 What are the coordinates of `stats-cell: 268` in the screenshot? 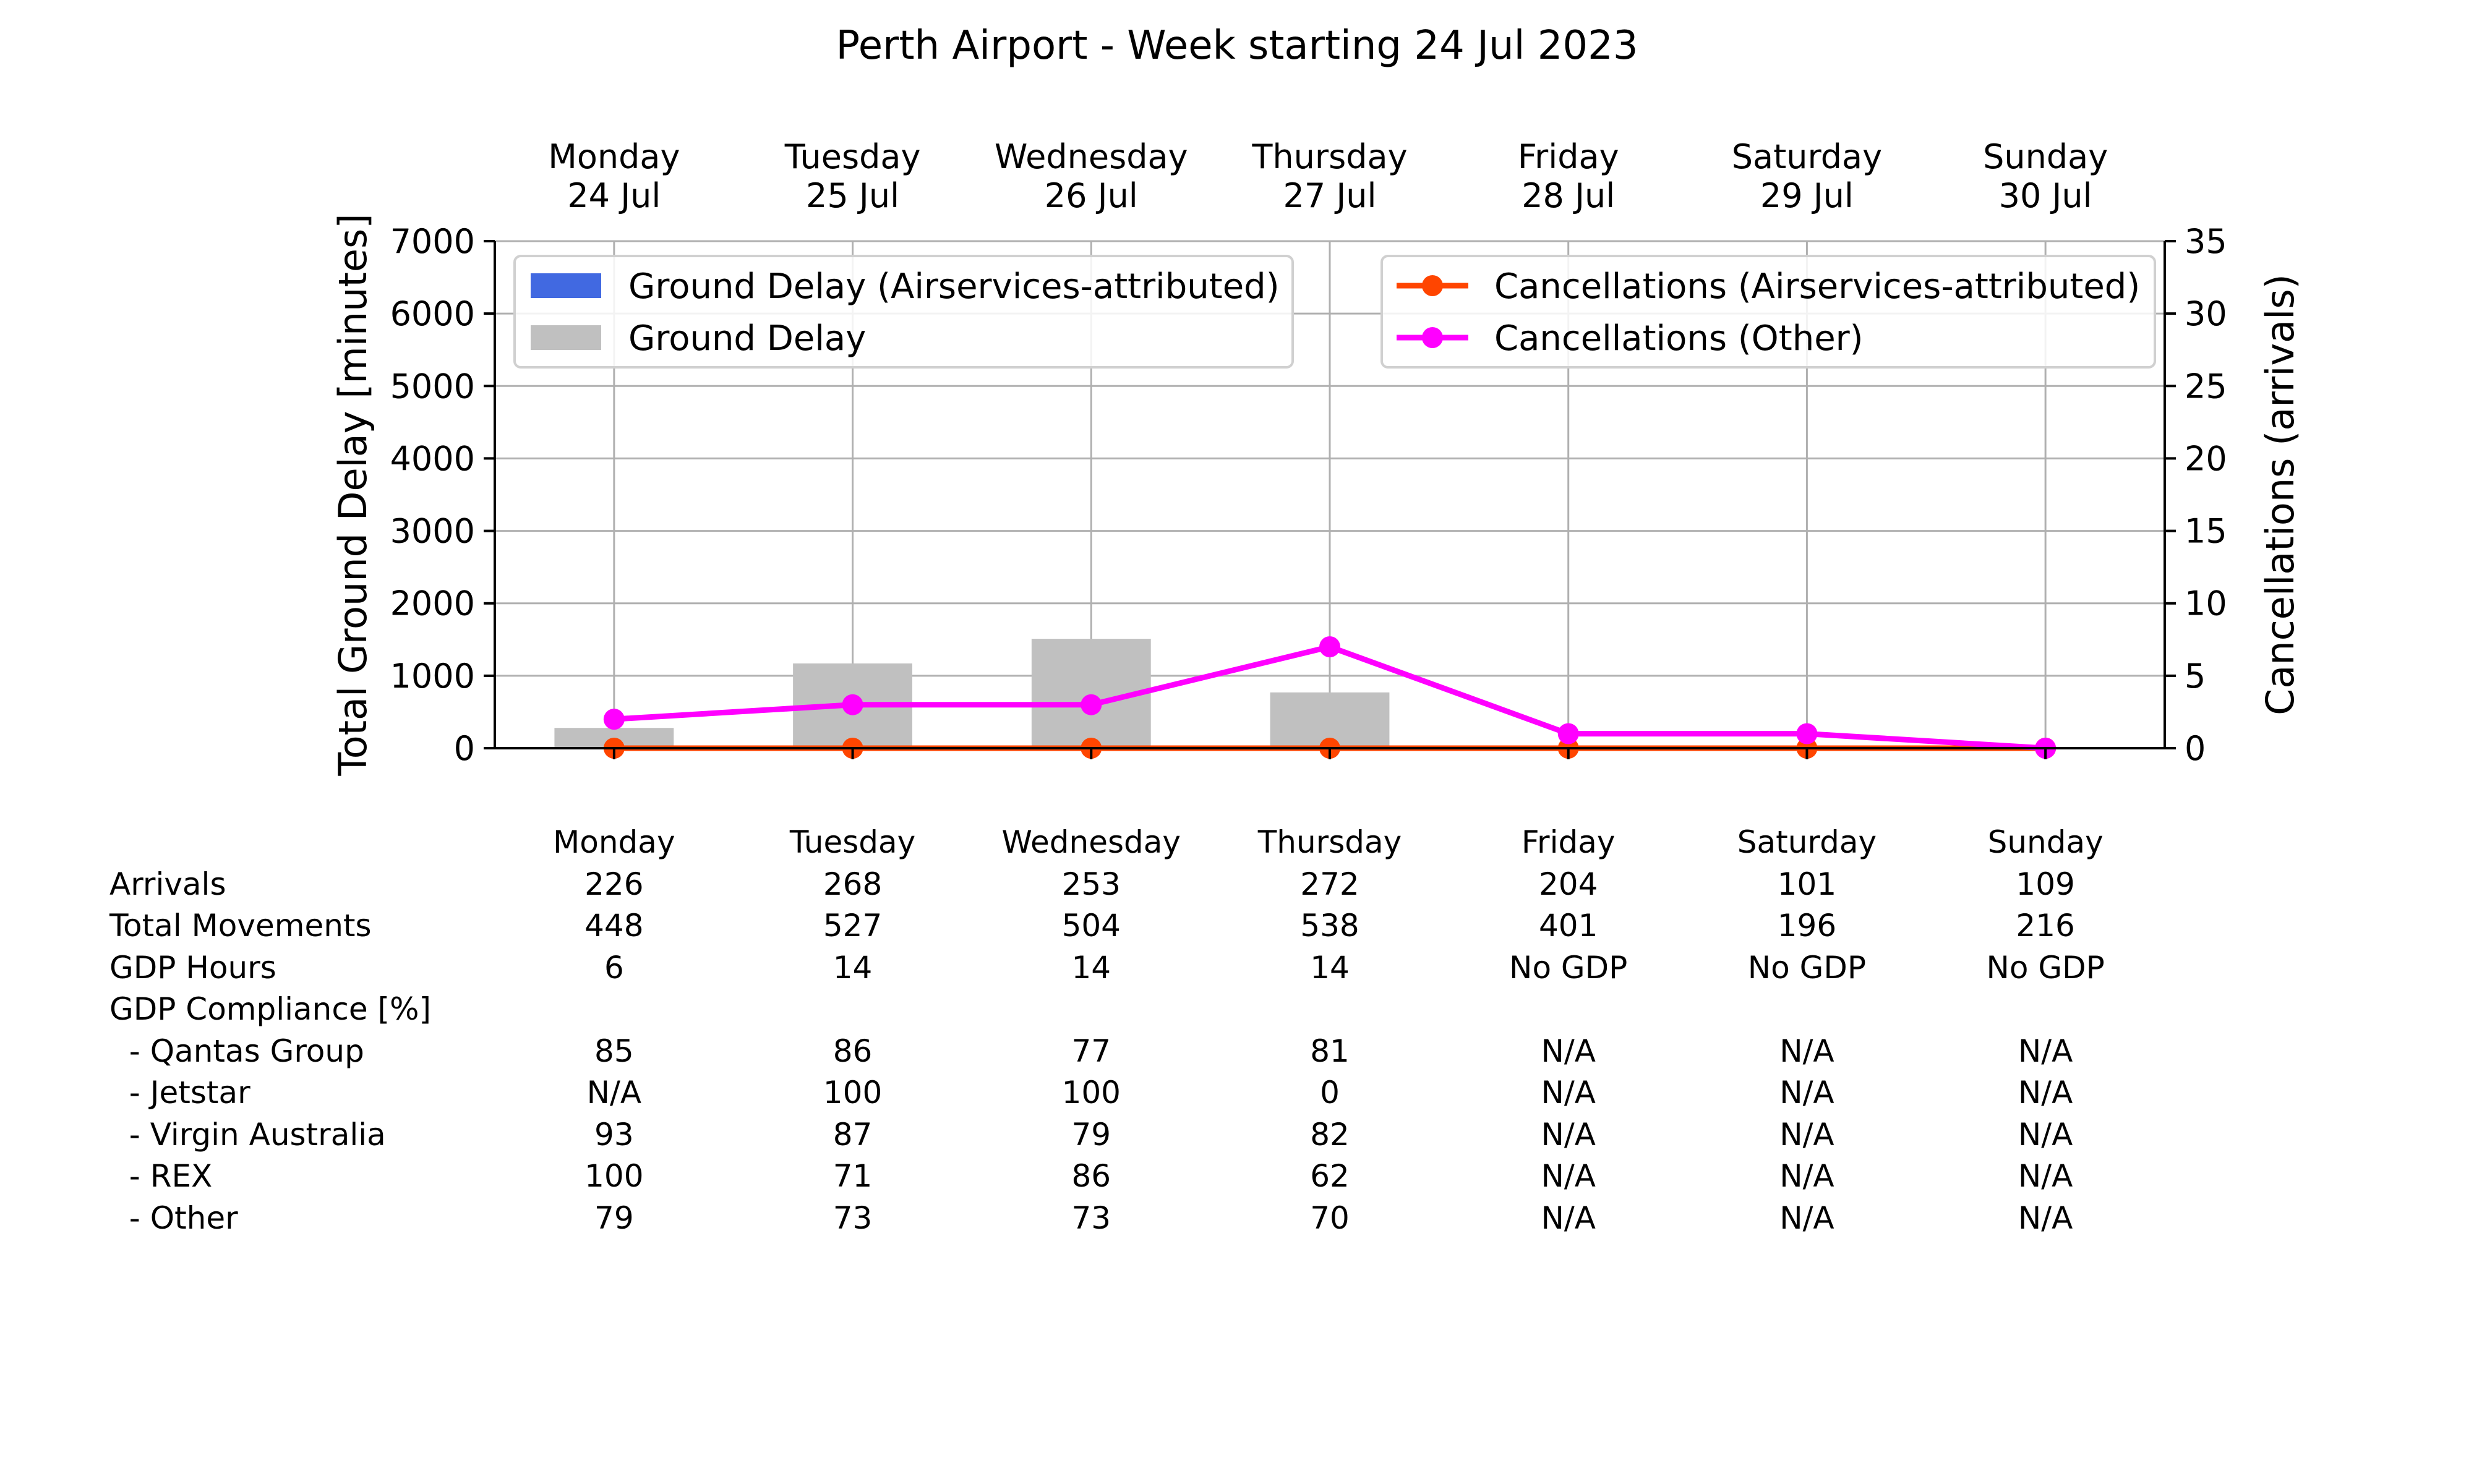 It's located at (853, 884).